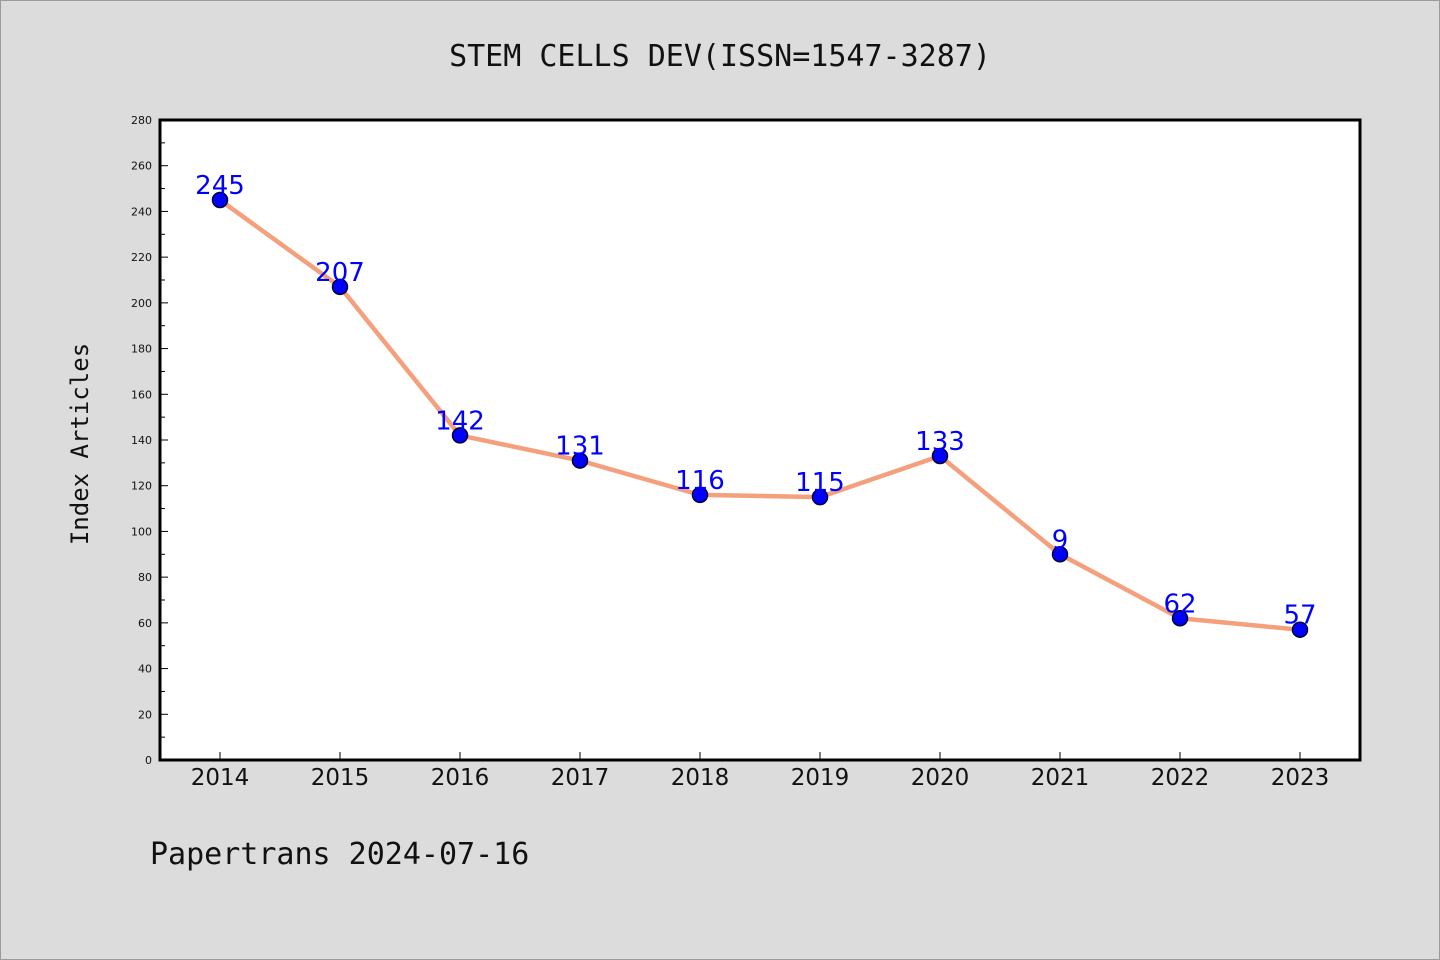  Describe the element at coordinates (141, 531) in the screenshot. I see `y-tick-label: 100` at that location.